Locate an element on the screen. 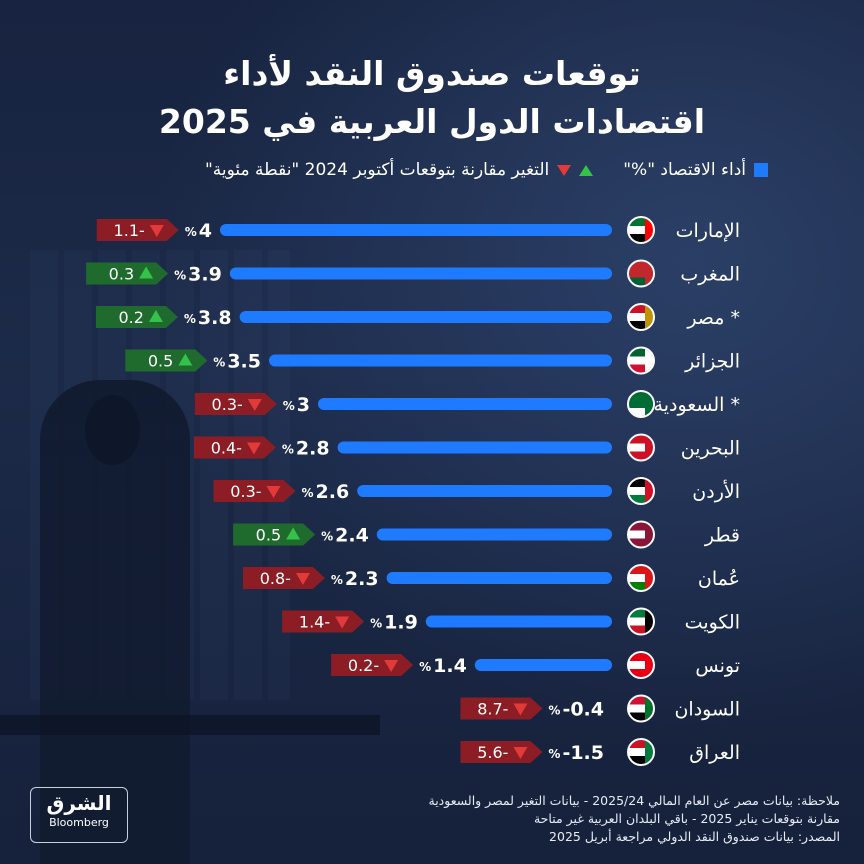 The image size is (864, 864). title-line-2: اقتصادات الدول العربية في 2025 is located at coordinates (432, 121).